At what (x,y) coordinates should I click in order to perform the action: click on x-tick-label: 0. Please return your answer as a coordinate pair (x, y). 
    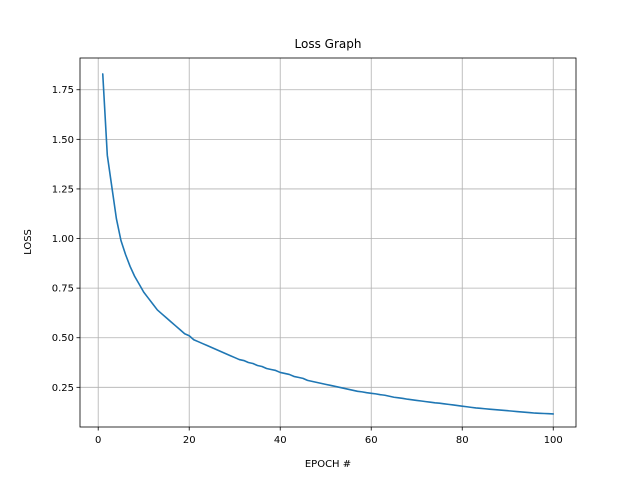
    Looking at the image, I should click on (98, 440).